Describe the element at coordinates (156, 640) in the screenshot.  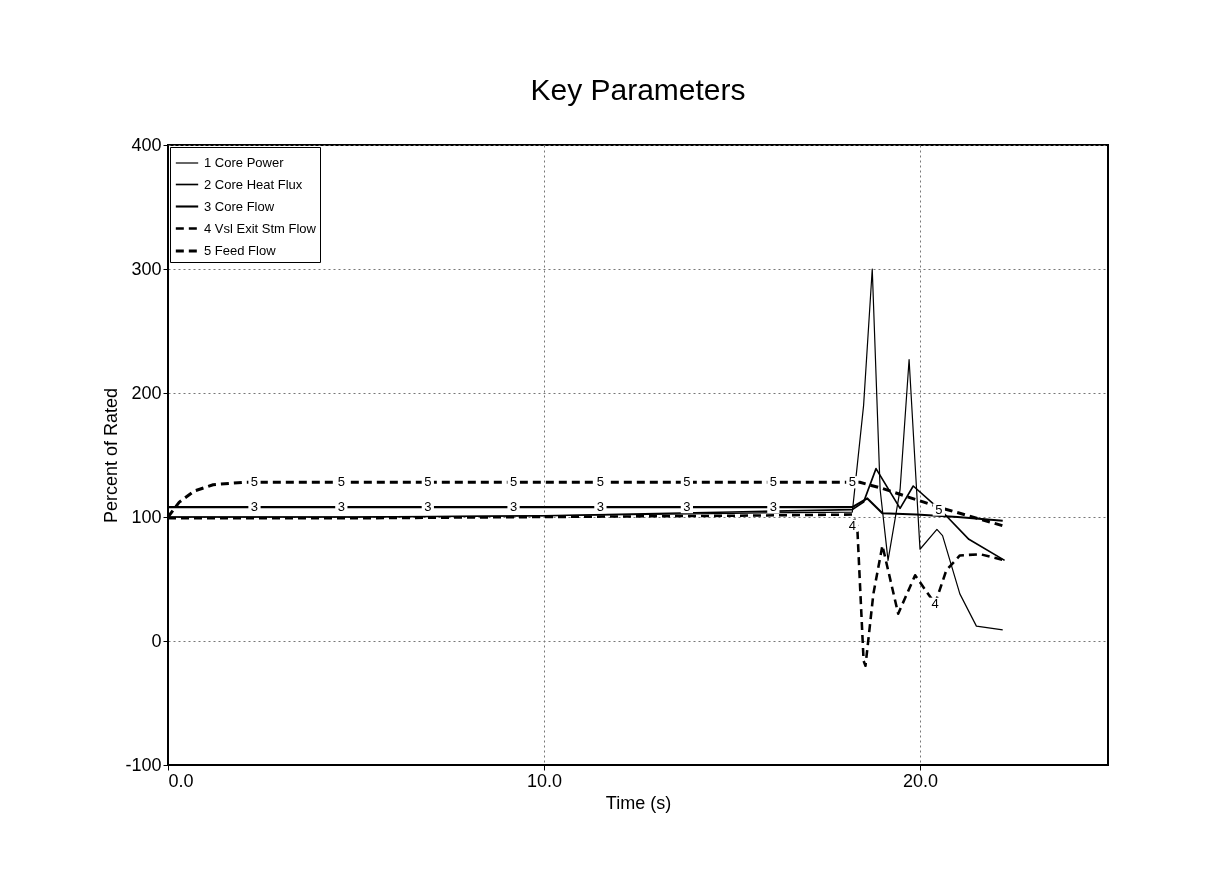
I see `y-tick-label: 0` at that location.